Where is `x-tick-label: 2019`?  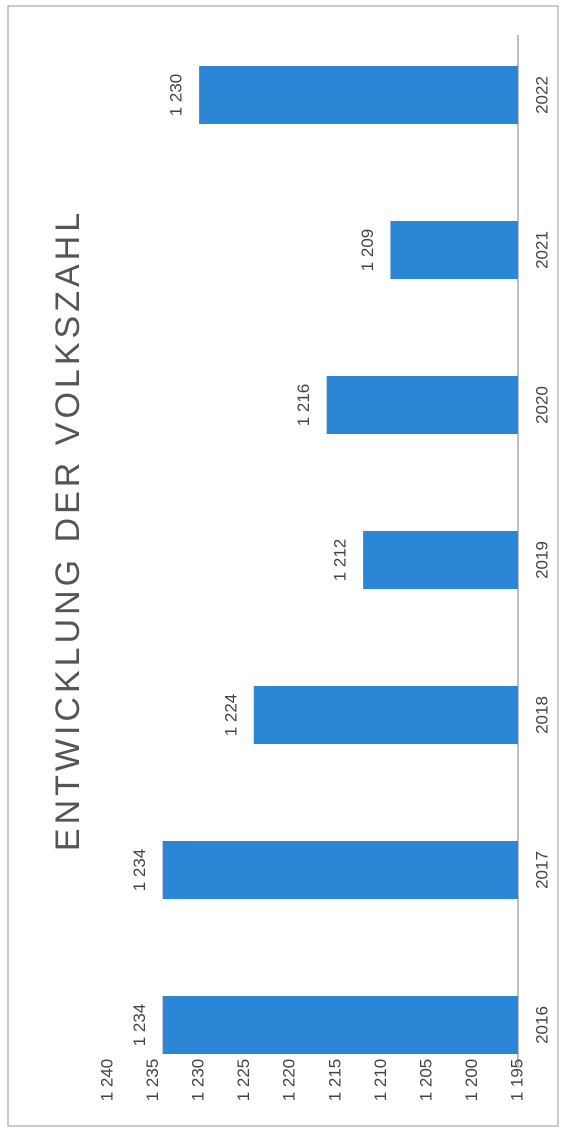
x-tick-label: 2019 is located at coordinates (541, 560).